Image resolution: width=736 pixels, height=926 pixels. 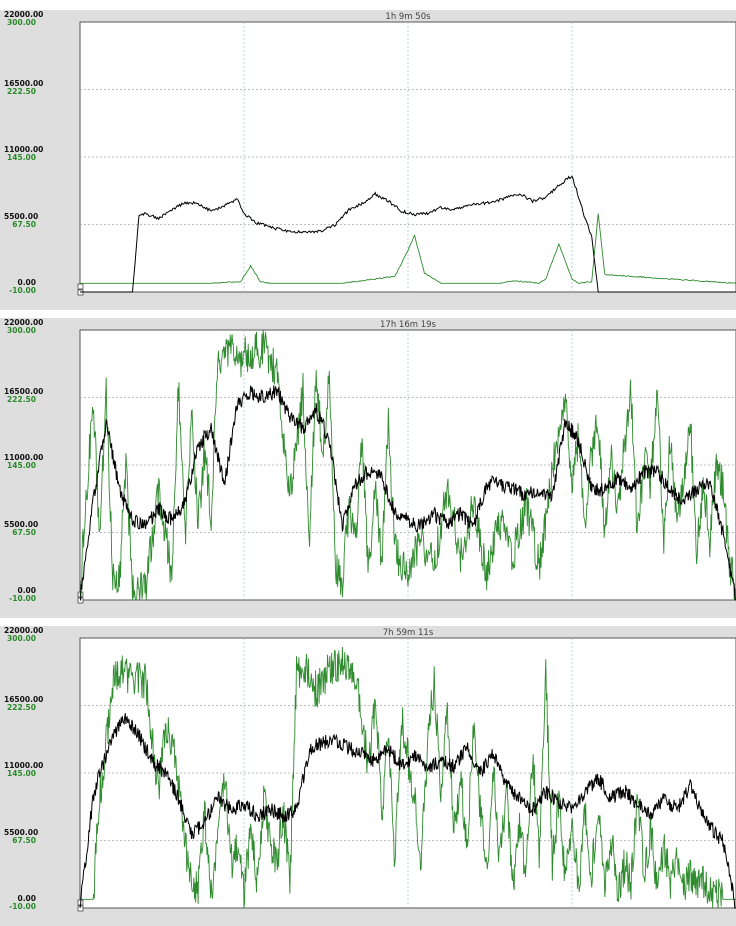 I want to click on black-series-line, so click(x=408, y=234).